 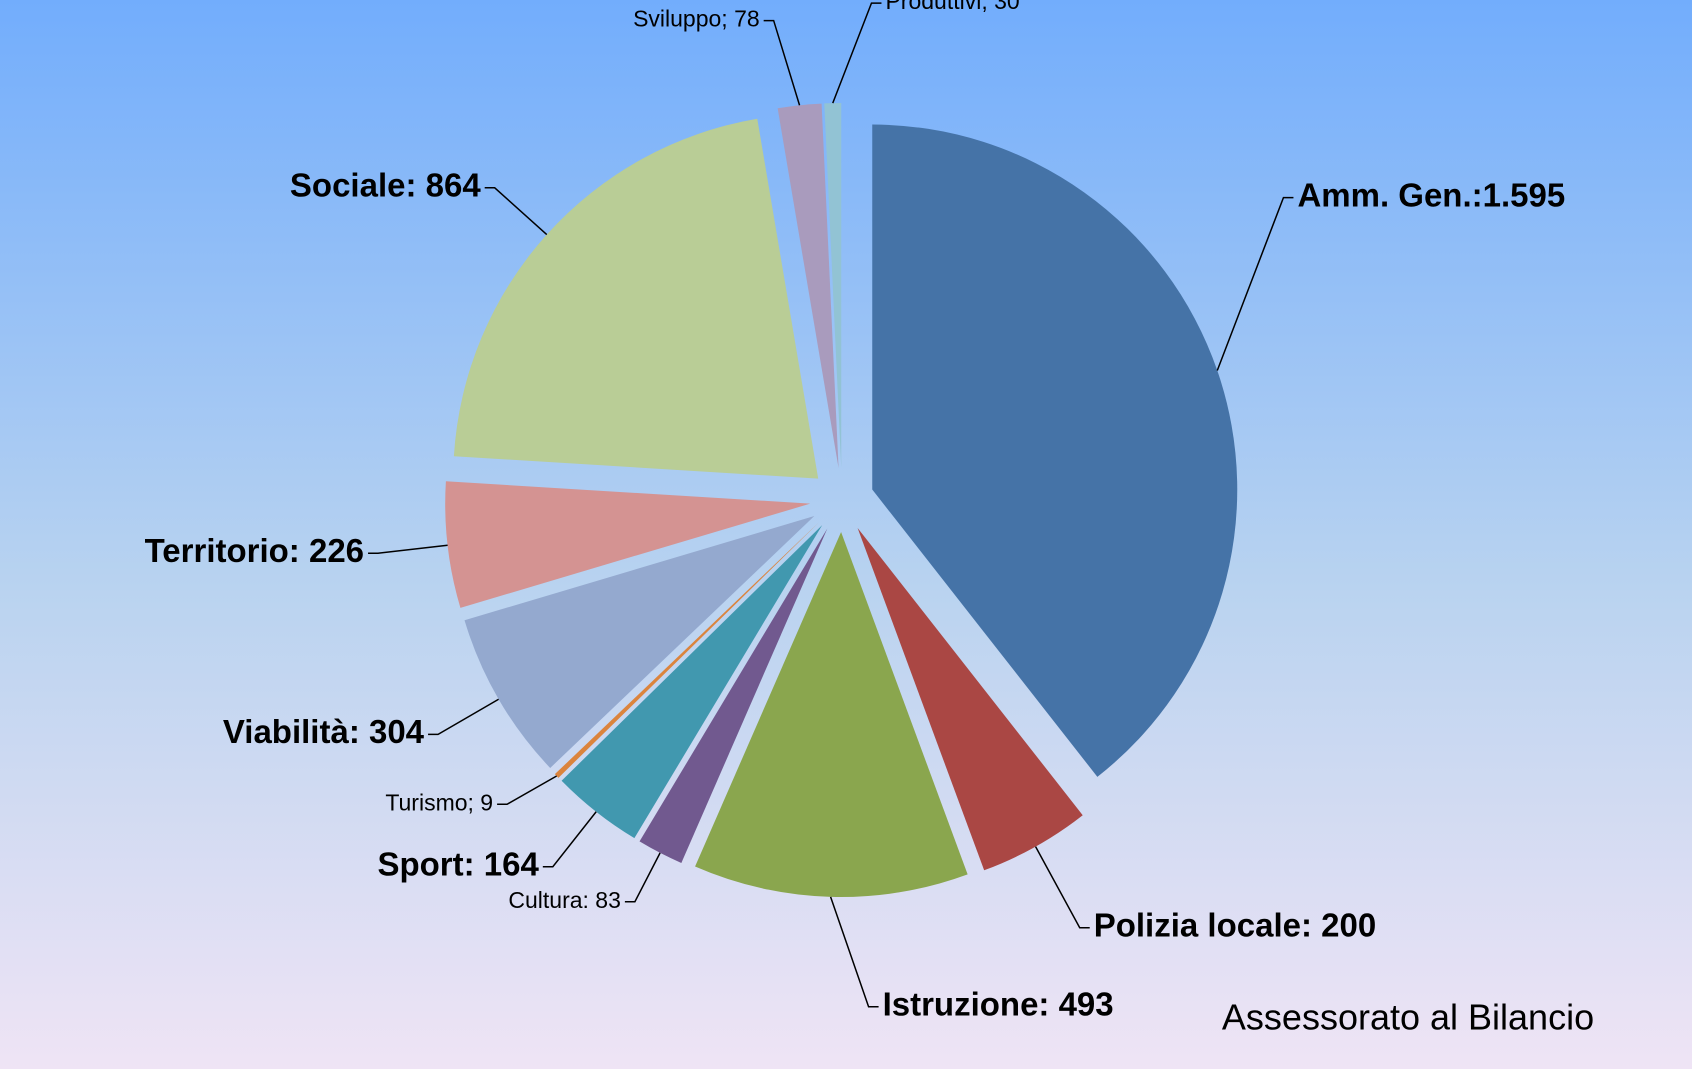 What do you see at coordinates (1408, 1017) in the screenshot?
I see `footer-text: Assessorato al Bilancio` at bounding box center [1408, 1017].